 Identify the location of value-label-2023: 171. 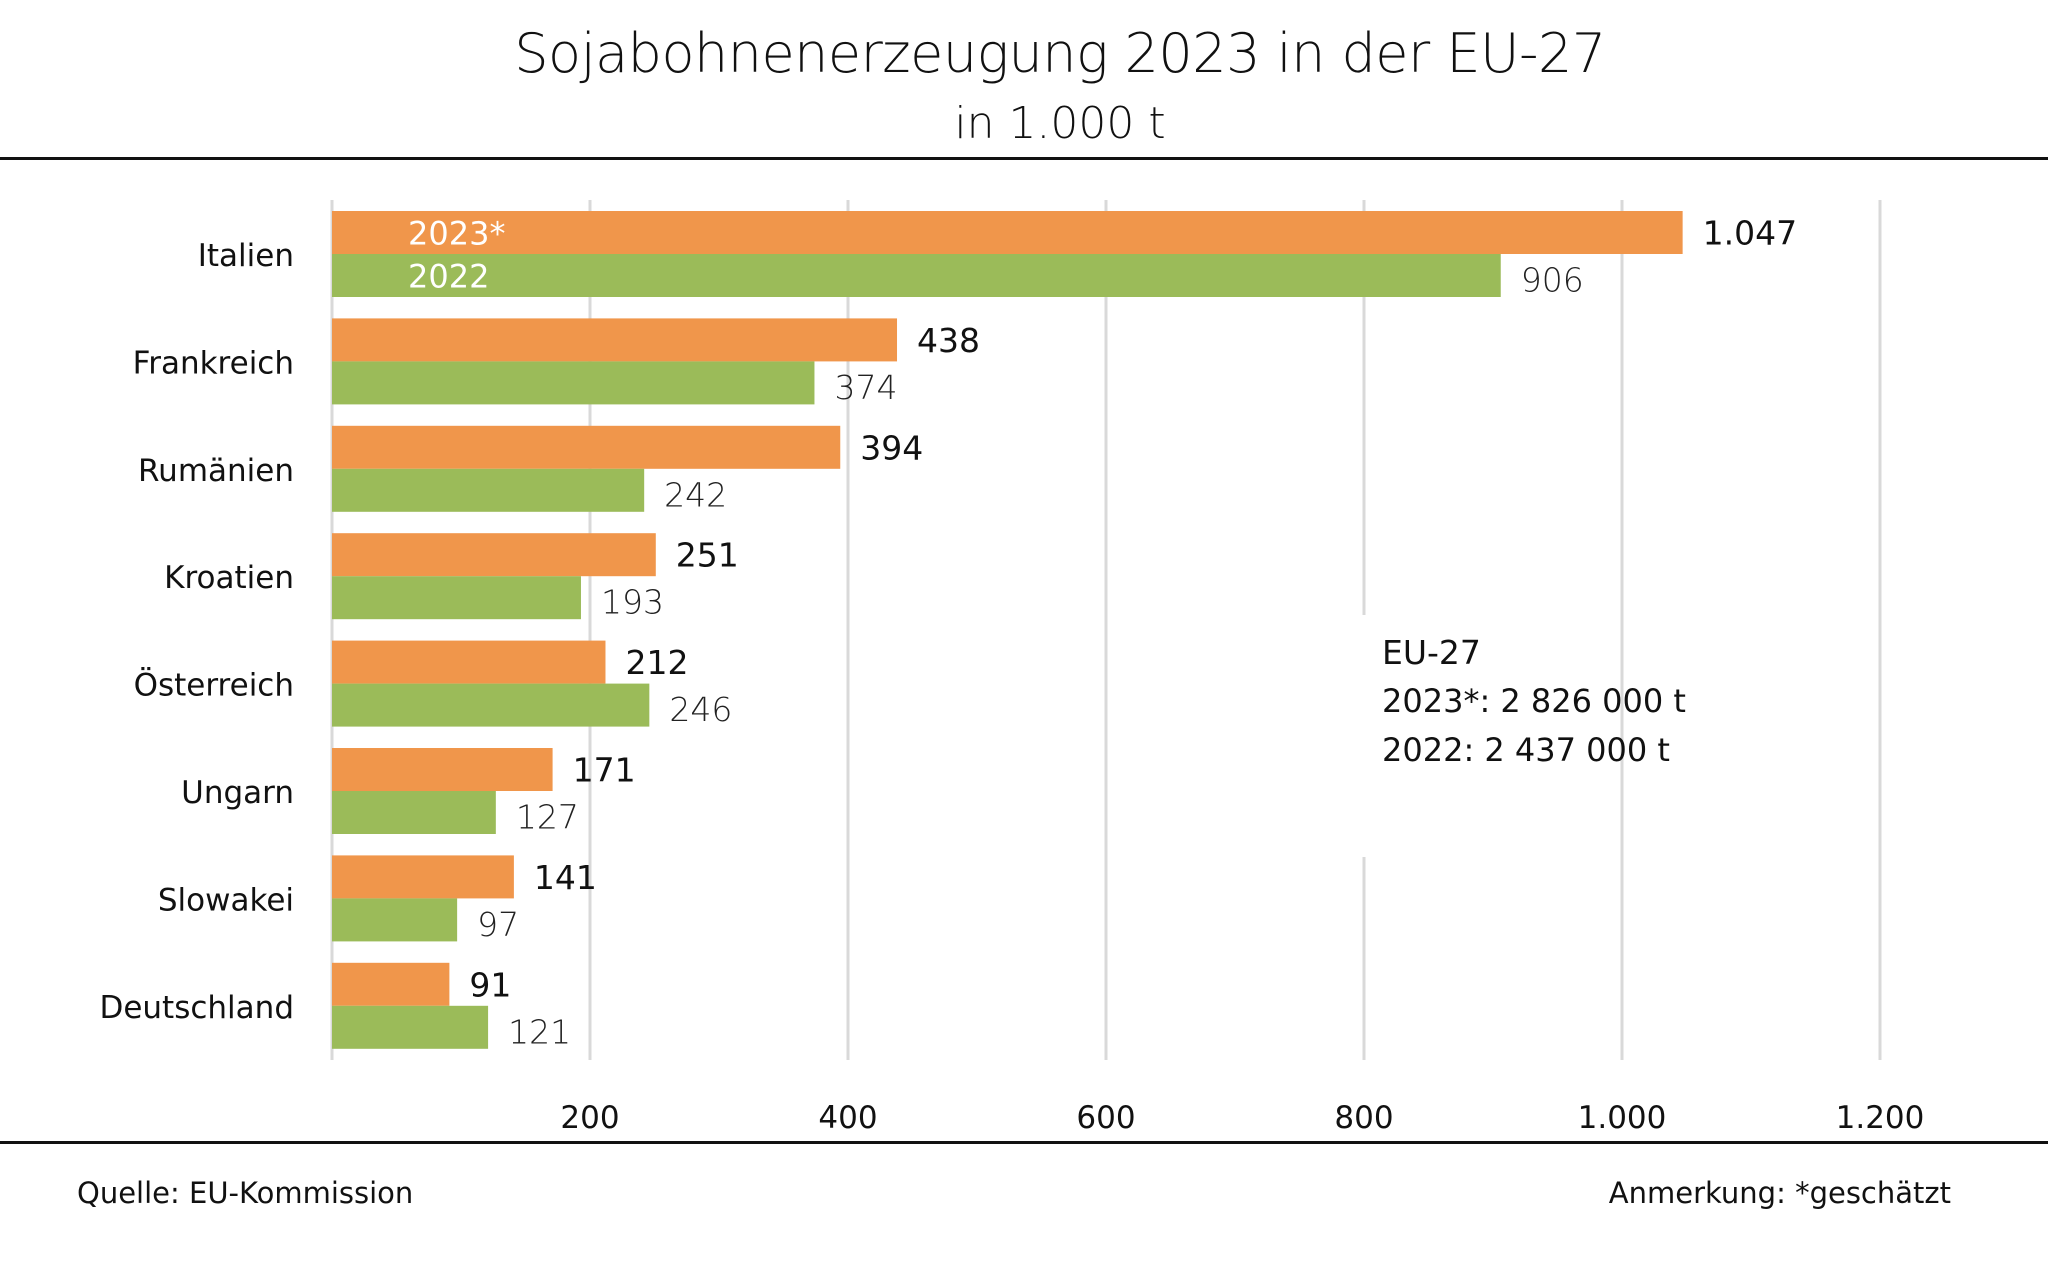
(604, 770).